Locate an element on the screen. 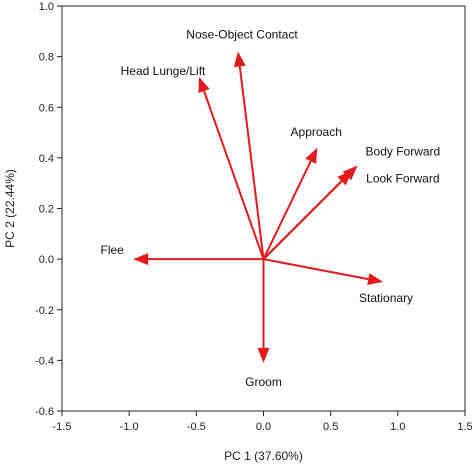  vector-label: Stationary is located at coordinates (386, 298).